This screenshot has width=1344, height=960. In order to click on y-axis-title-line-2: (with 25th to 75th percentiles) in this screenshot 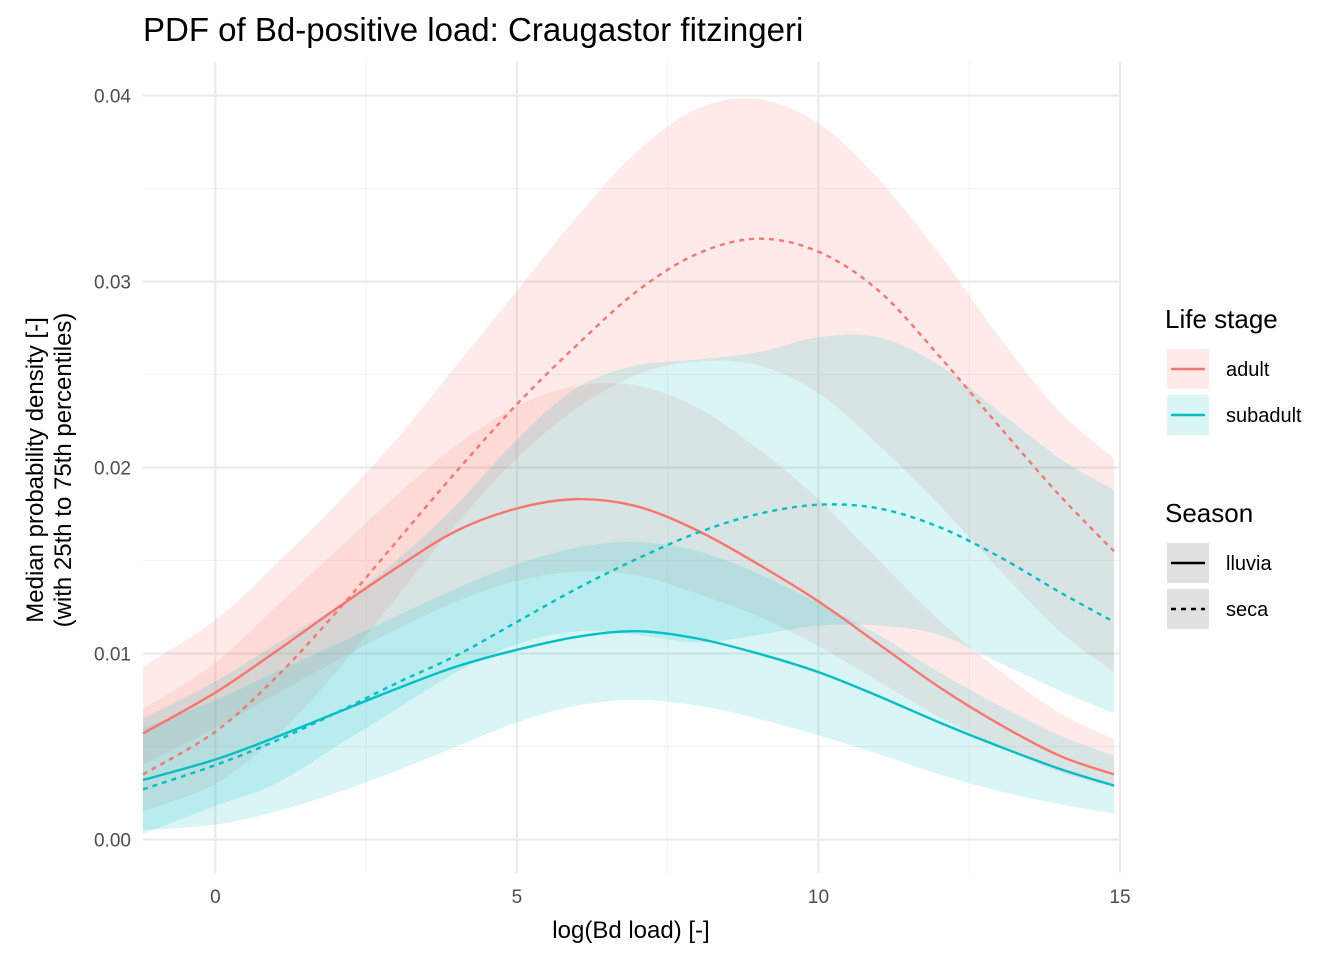, I will do `click(63, 470)`.